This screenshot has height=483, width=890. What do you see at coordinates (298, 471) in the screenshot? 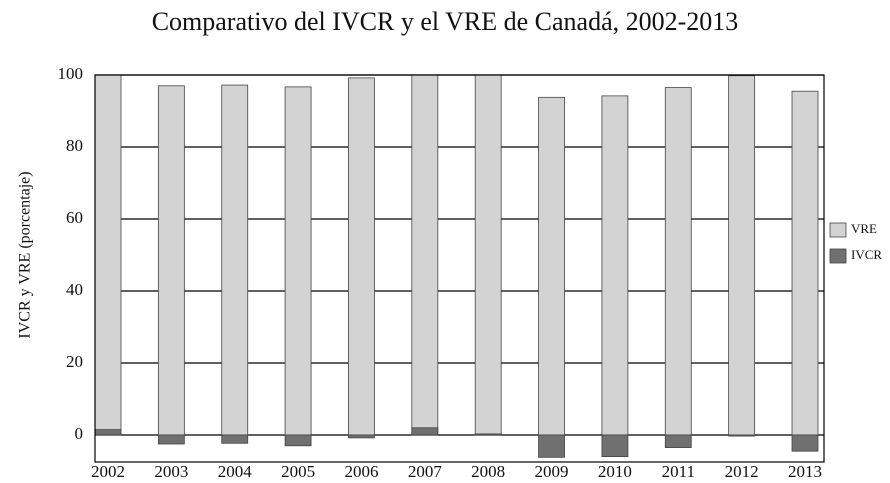
I see `x-tick-label: 2005` at bounding box center [298, 471].